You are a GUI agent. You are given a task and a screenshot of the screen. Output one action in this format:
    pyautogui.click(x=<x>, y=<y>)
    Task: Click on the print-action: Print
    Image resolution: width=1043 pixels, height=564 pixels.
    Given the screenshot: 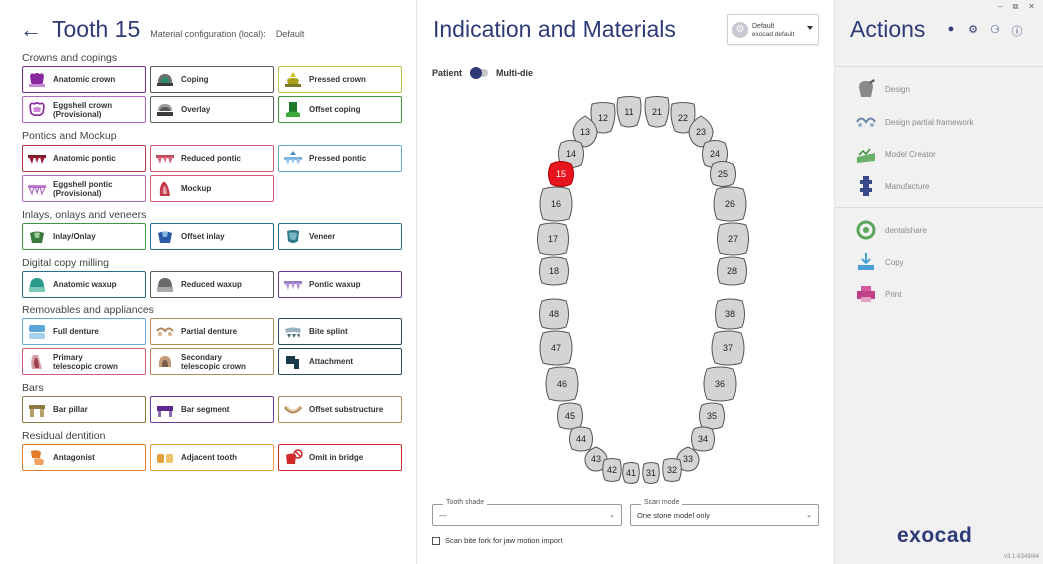 What is the action you would take?
    pyautogui.click(x=878, y=294)
    